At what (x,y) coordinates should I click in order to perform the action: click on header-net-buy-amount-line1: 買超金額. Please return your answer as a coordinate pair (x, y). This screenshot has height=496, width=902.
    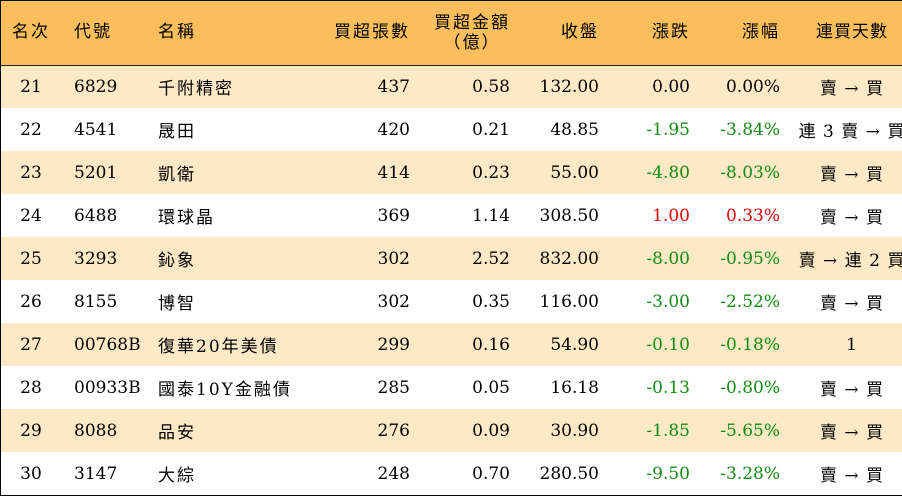
    Looking at the image, I should click on (472, 22).